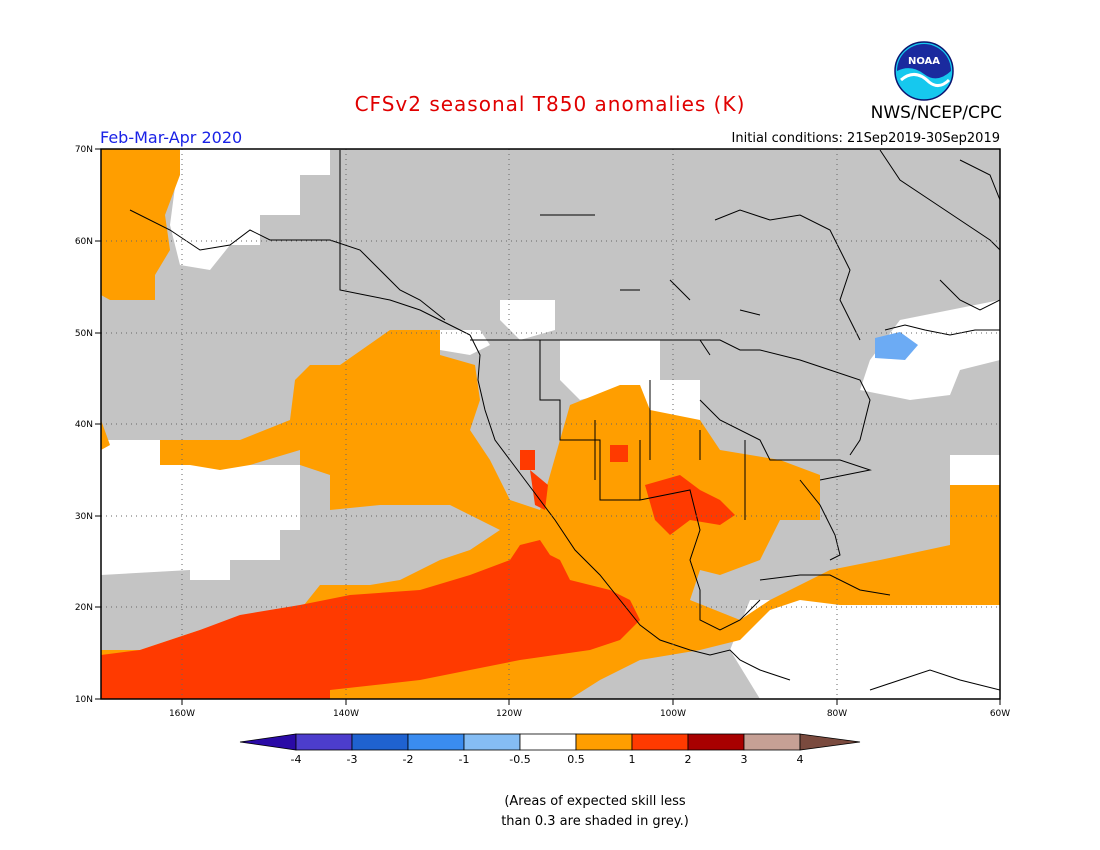  I want to click on lat-label: 60N, so click(84, 242).